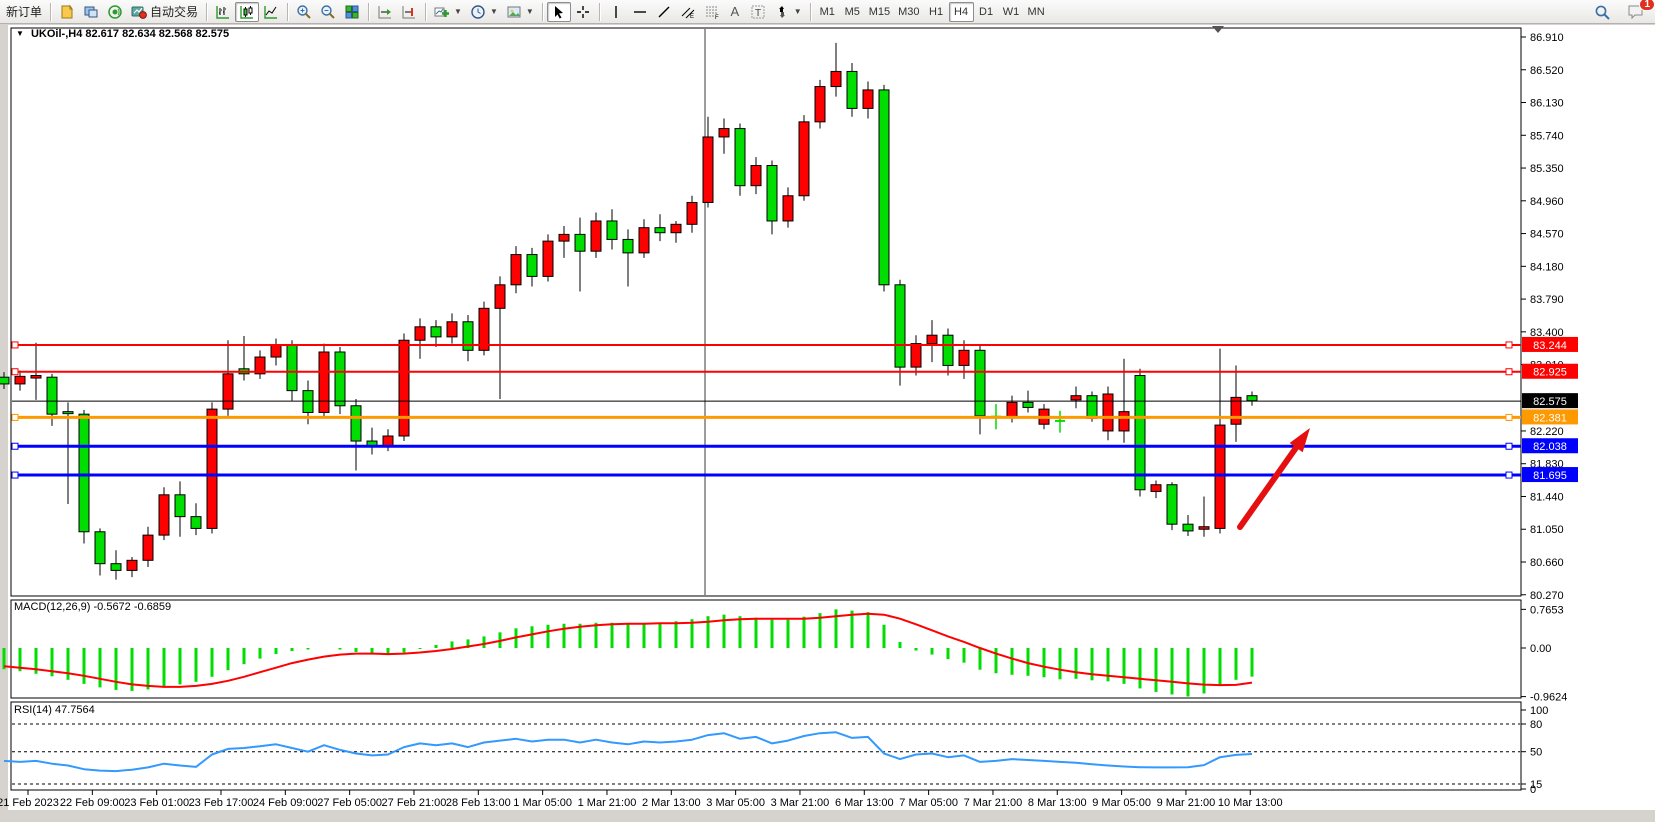 The width and height of the screenshot is (1655, 822). I want to click on price-axis-tick-label: 85.350, so click(1547, 169).